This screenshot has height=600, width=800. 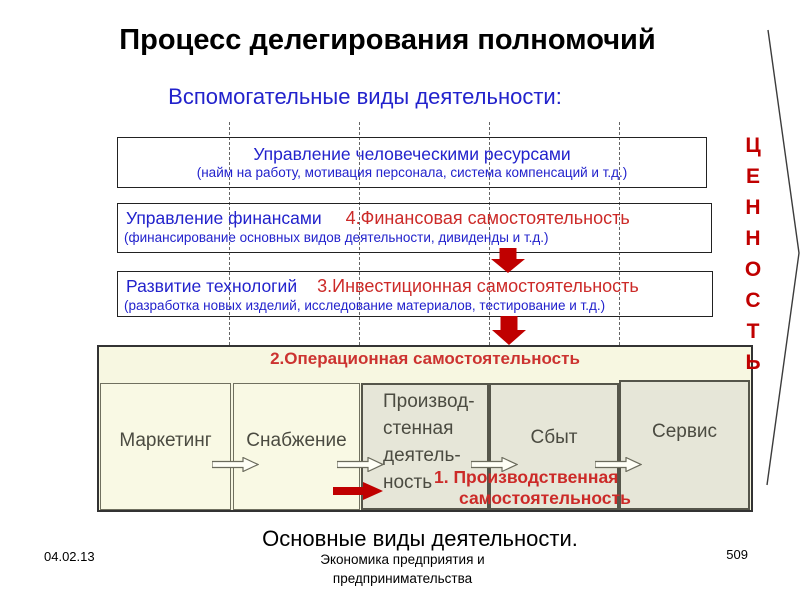 I want to click on value-letter: Т, so click(x=753, y=331).